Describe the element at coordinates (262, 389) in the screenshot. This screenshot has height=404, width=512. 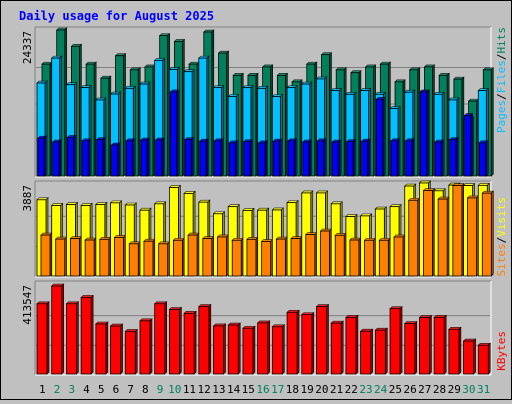
I see `day-label: 16` at that location.